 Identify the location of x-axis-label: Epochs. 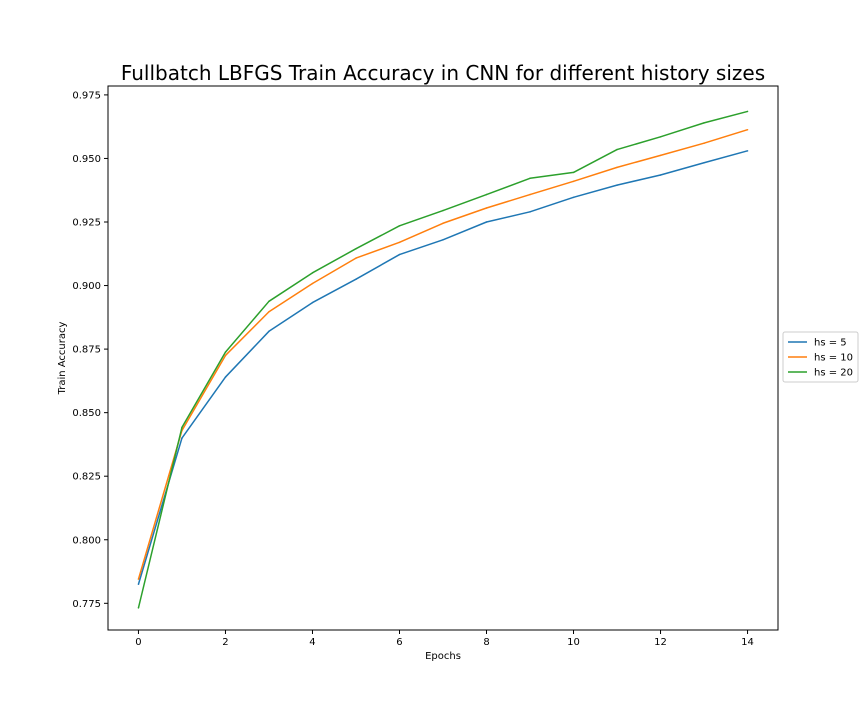
(443, 656).